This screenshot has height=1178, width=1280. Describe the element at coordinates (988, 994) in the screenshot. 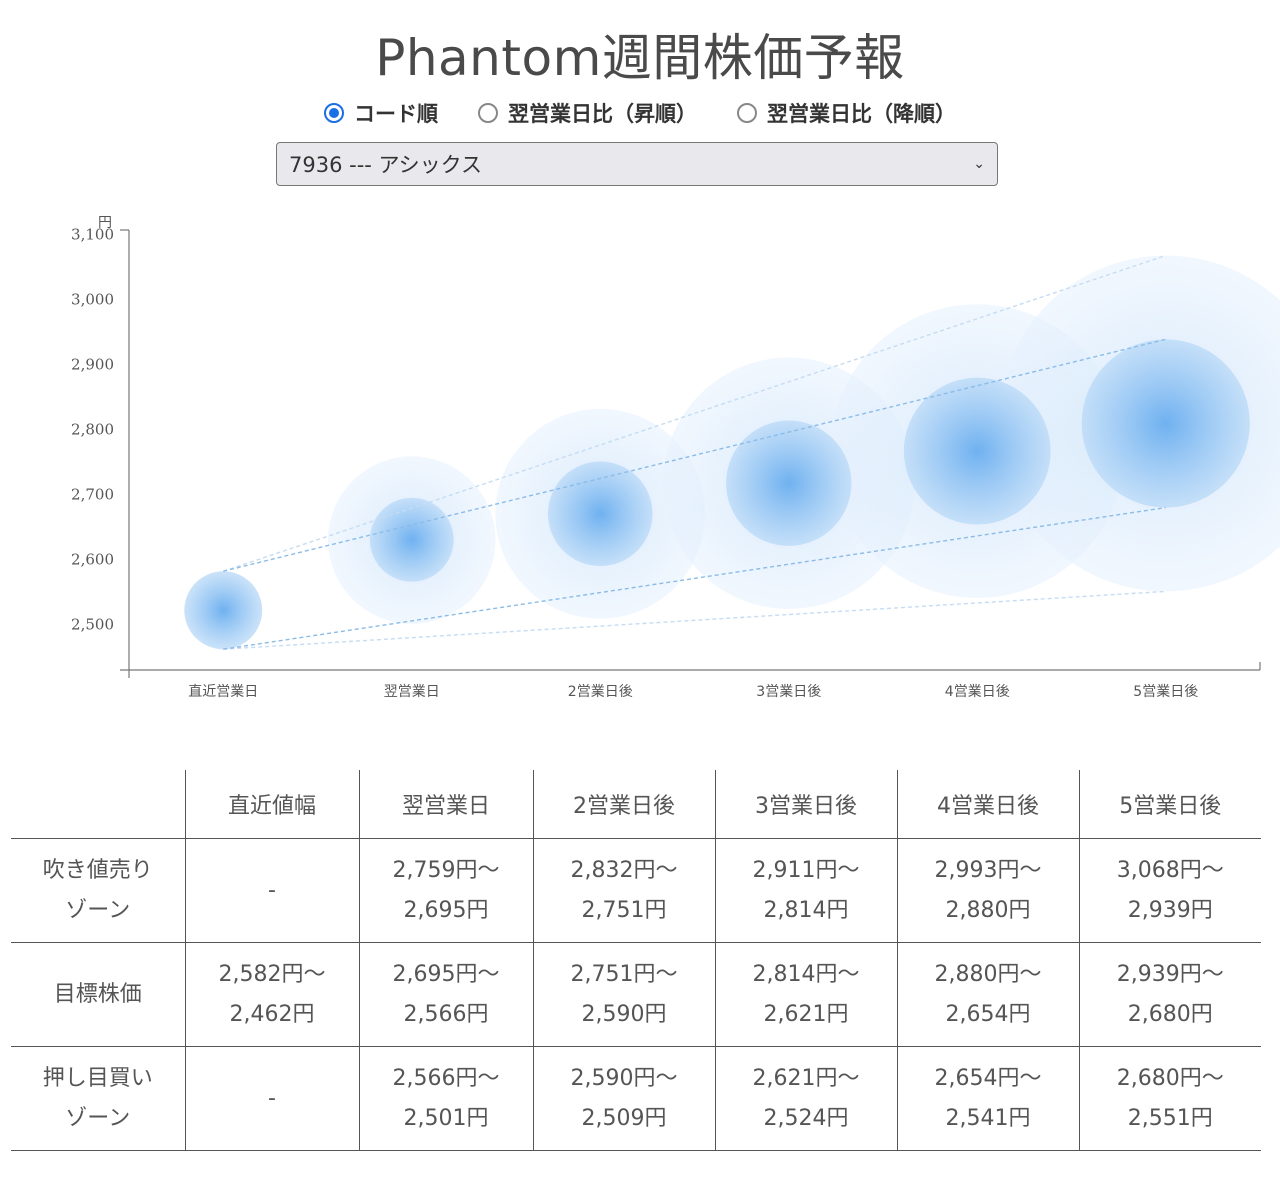

I see `table-cell: 2,880円～ 2,654円` at that location.